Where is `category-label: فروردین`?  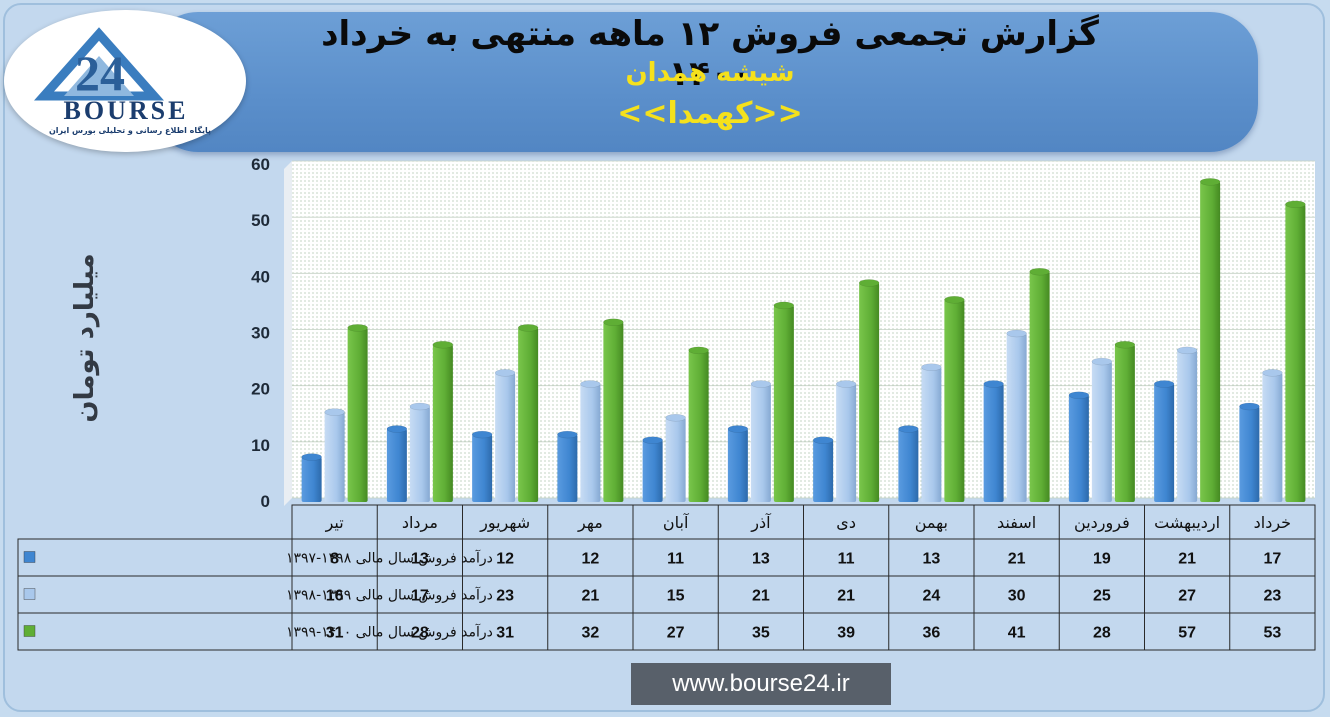 category-label: فروردین is located at coordinates (1102, 523).